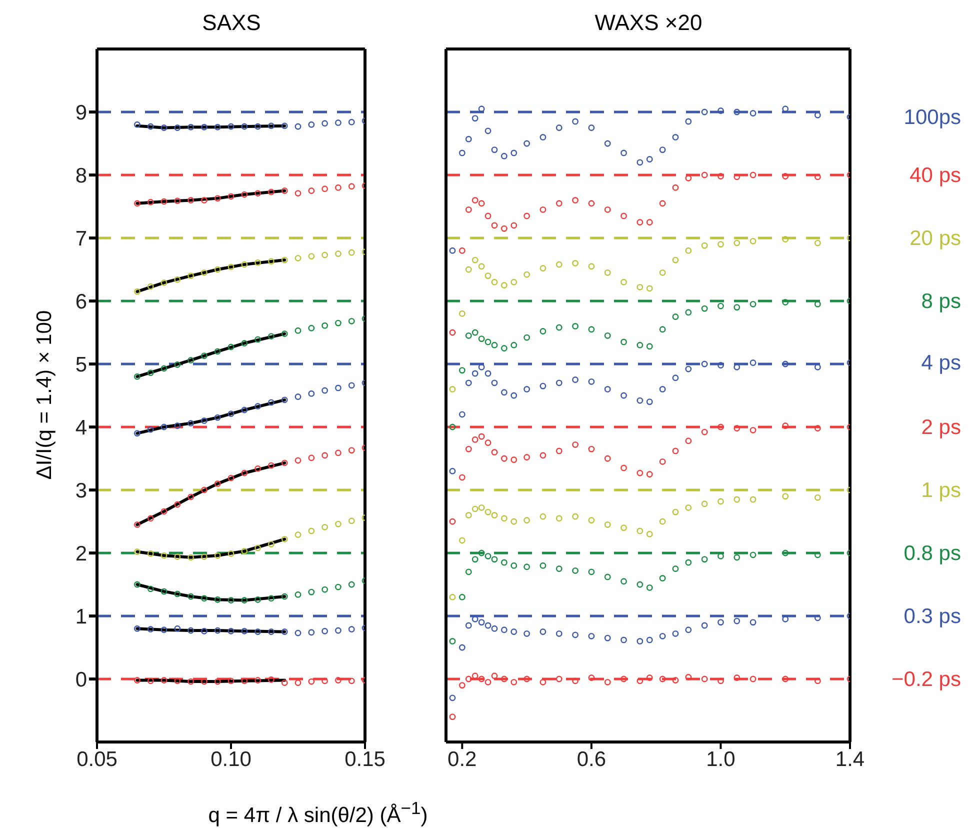 This screenshot has height=836, width=969. Describe the element at coordinates (81, 428) in the screenshot. I see `y-tick-label: 4` at that location.